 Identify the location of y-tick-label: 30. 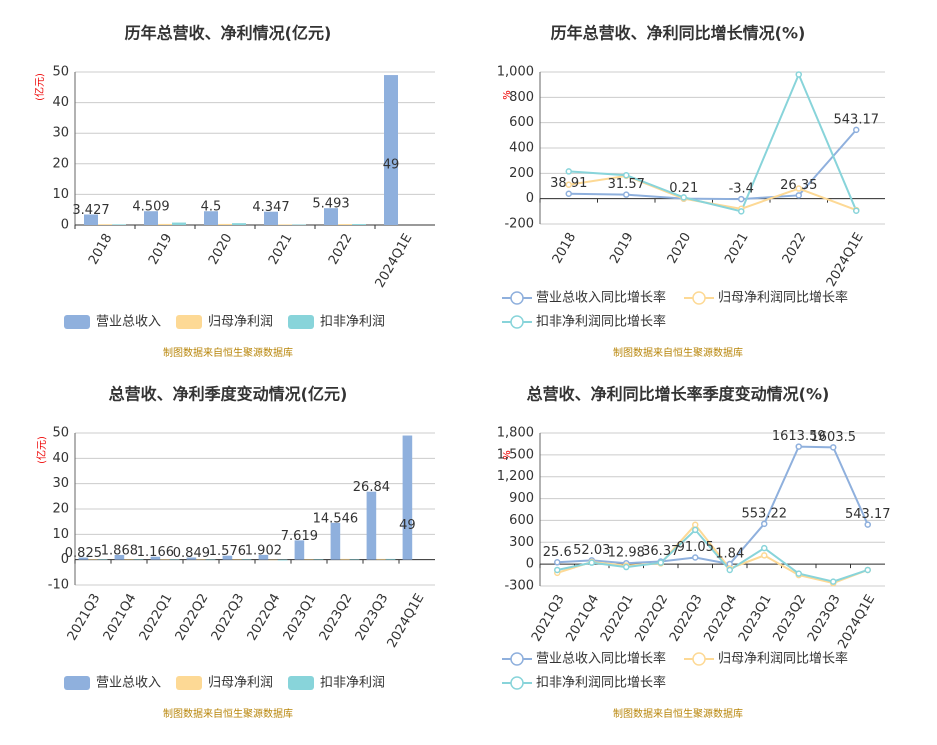
(60, 483).